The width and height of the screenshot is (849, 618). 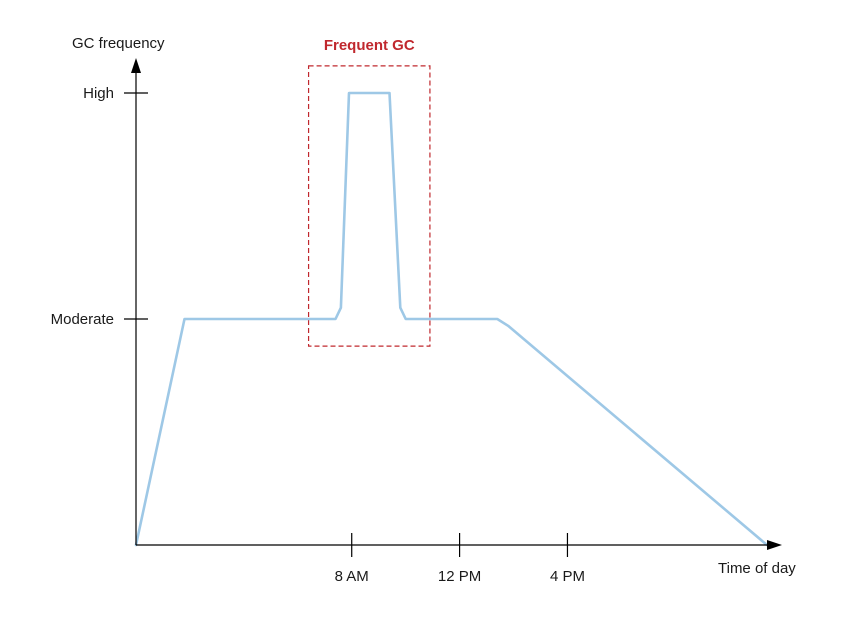 What do you see at coordinates (567, 576) in the screenshot?
I see `x-tick-label: 4 PM` at bounding box center [567, 576].